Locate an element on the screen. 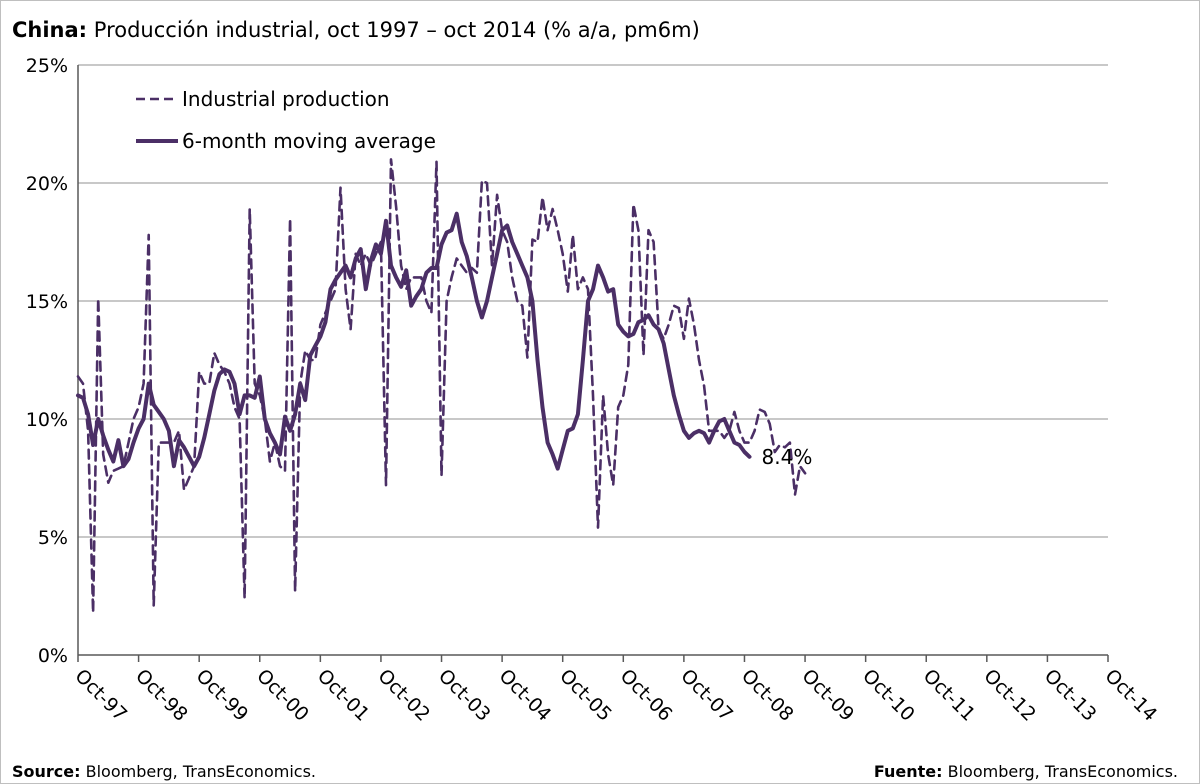  y-tick-label: 25% is located at coordinates (47, 66).